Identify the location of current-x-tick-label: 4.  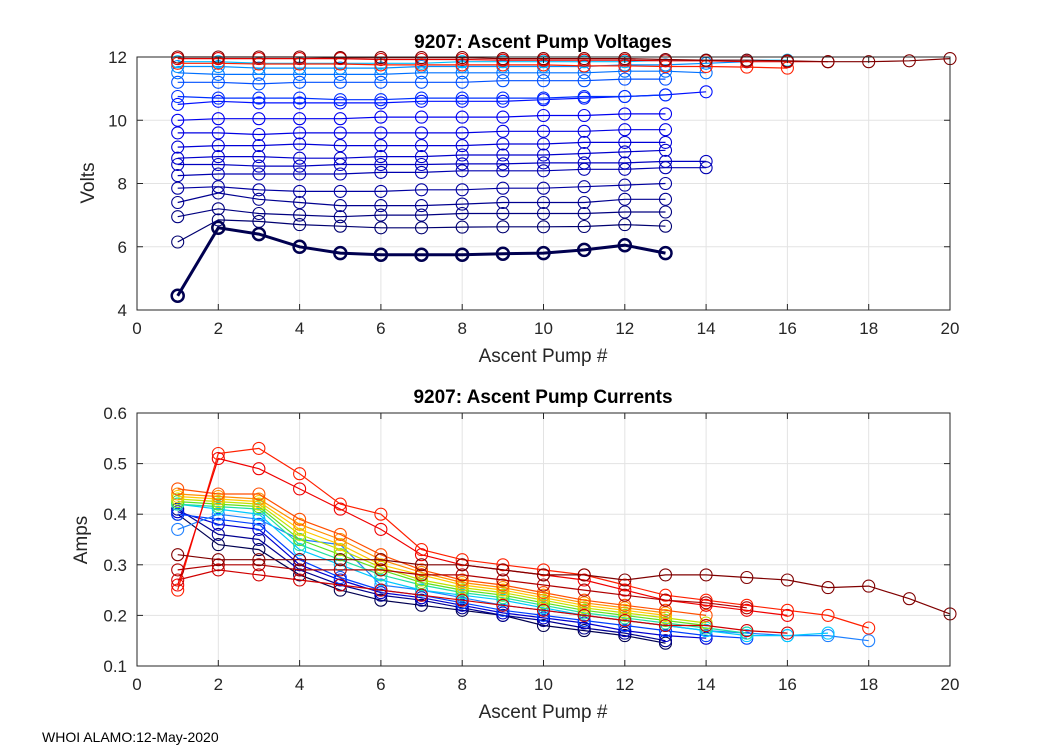
(299, 684).